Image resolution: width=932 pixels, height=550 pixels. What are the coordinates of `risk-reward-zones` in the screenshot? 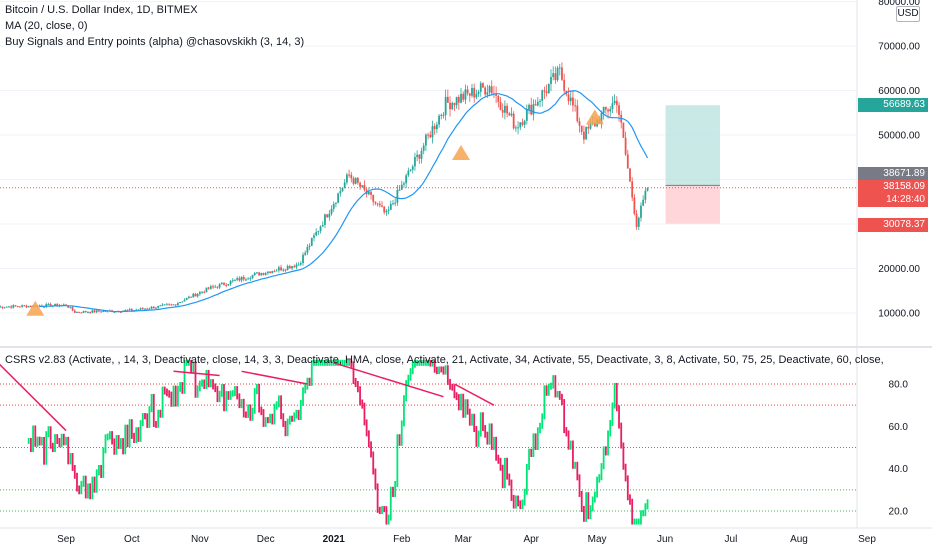 It's located at (692, 164).